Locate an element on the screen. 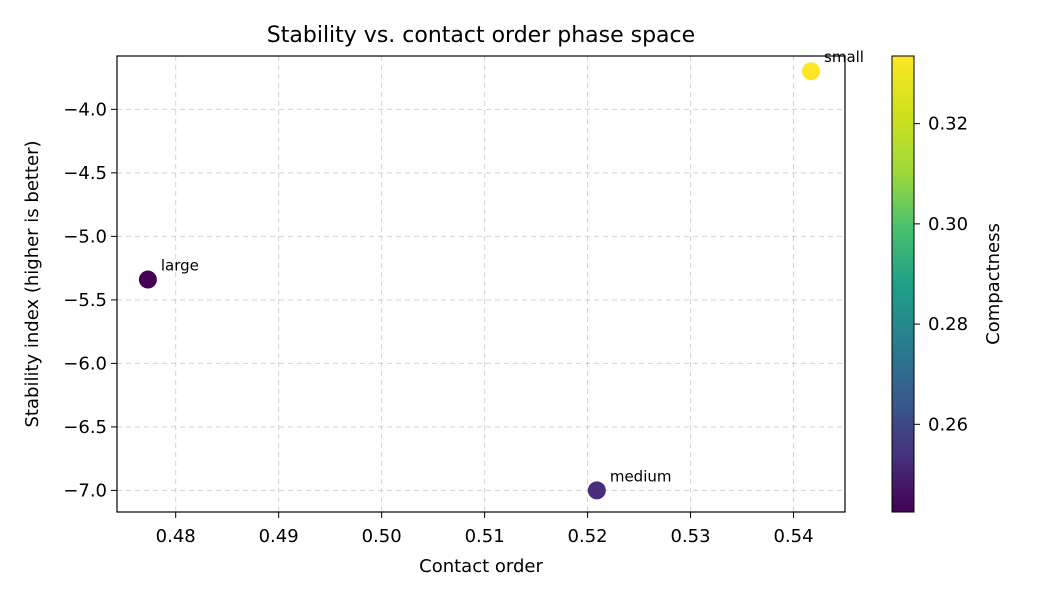 This screenshot has width=1050, height=600. colorbar-tick-label: 0.30 is located at coordinates (948, 224).